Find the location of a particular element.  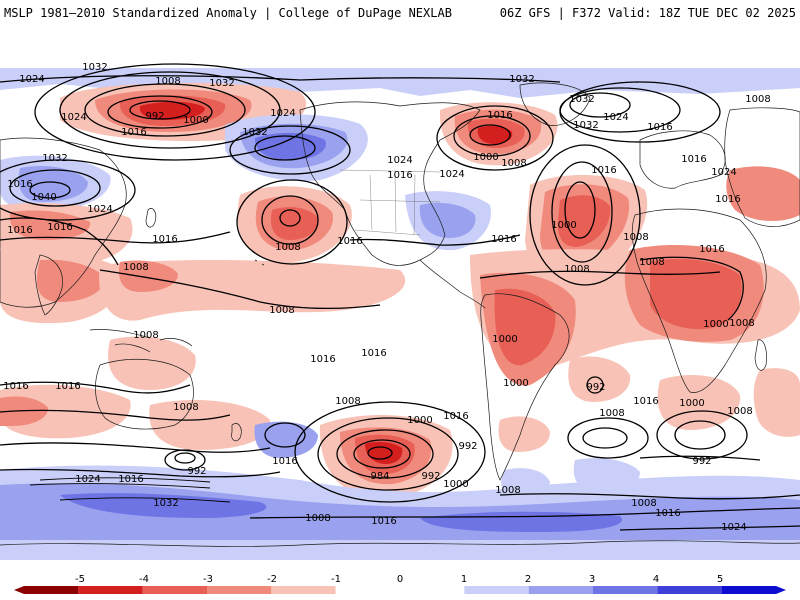

colorbar-left-arrow is located at coordinates (19, 590).